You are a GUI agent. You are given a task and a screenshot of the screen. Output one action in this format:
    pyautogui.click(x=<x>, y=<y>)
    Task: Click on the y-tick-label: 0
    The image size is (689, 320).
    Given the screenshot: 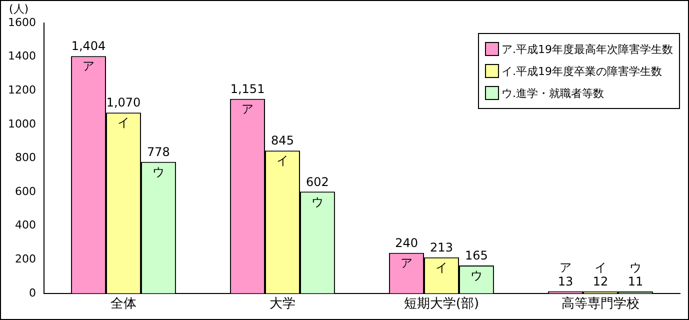 What is the action you would take?
    pyautogui.click(x=32, y=293)
    